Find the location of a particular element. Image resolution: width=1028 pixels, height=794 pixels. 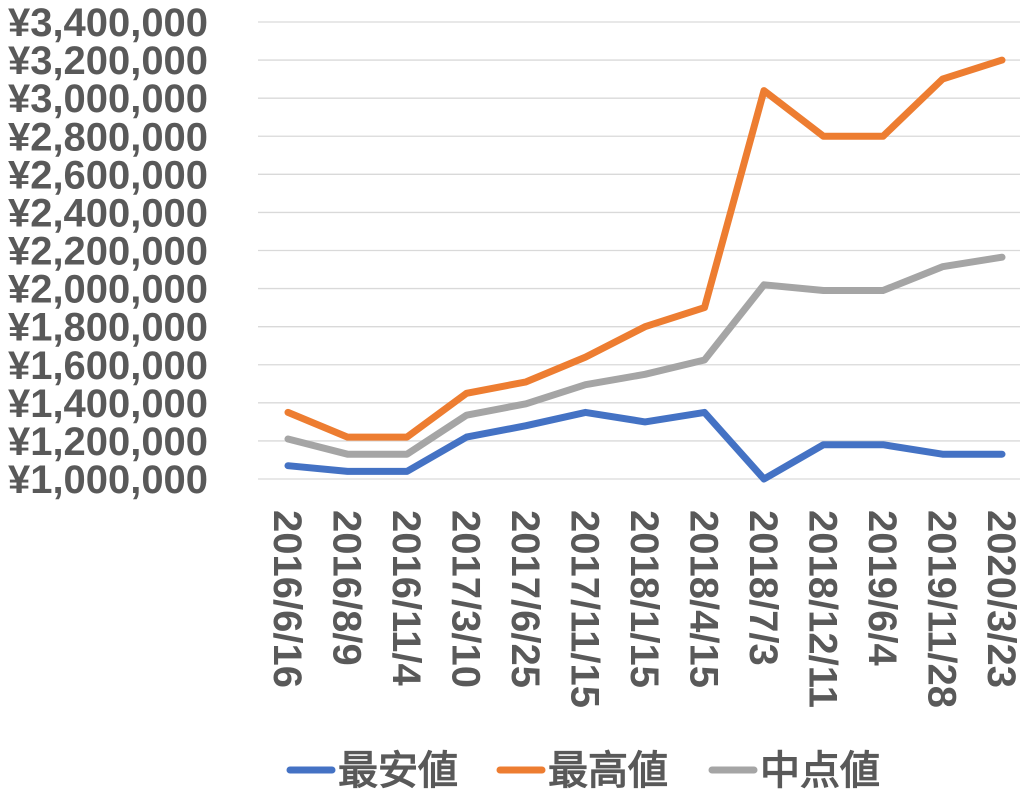

legend: 最安値 最高値 中点値 is located at coordinates (583, 771).